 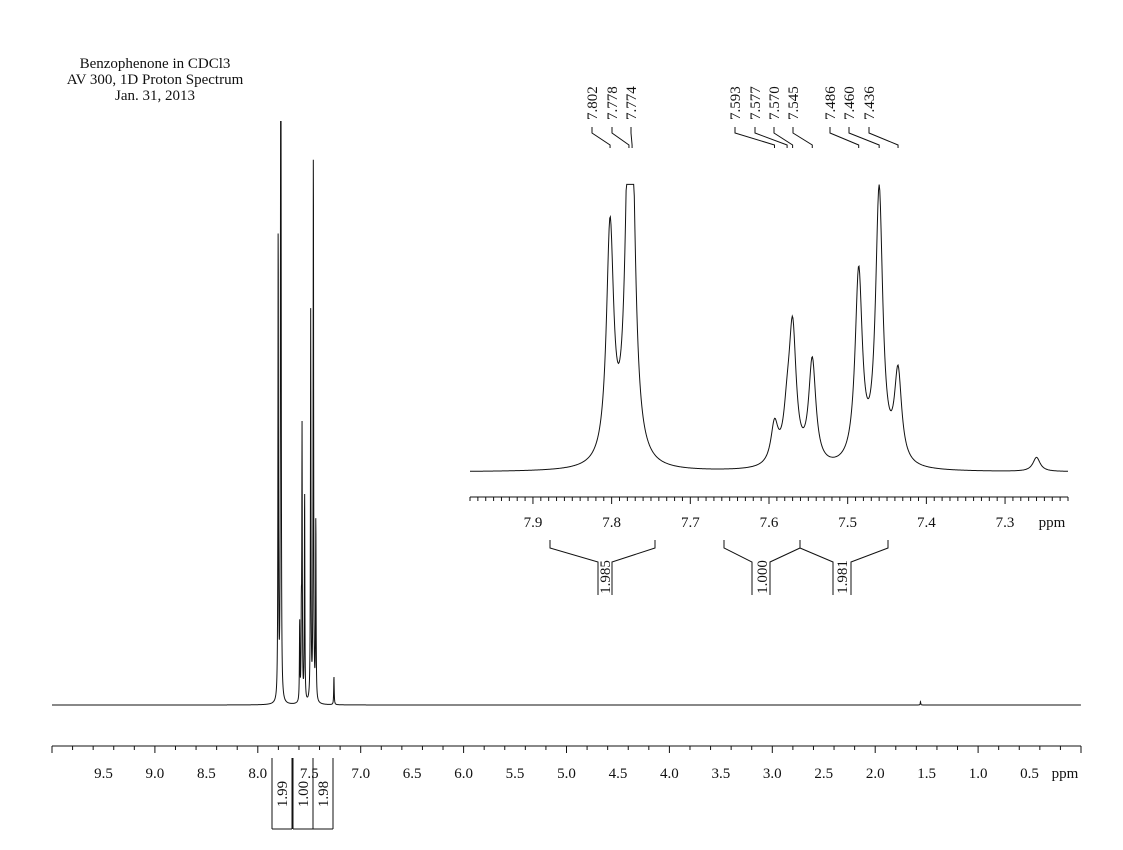 I want to click on inset-integral-label: 1.000, so click(x=763, y=577).